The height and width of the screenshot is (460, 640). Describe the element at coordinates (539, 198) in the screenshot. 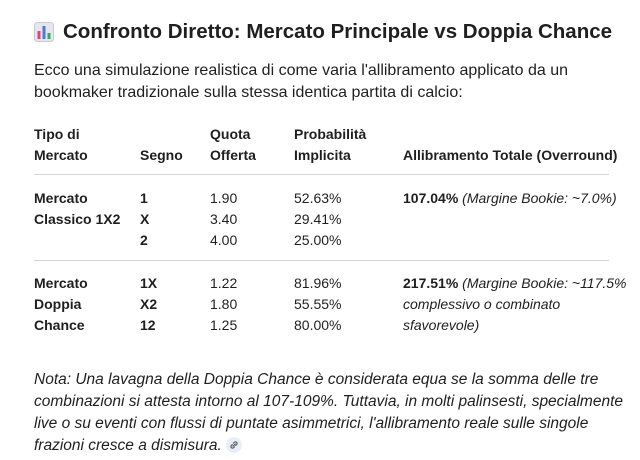

I see `overround-note: (Margine Bookie: ~7.0%)` at that location.